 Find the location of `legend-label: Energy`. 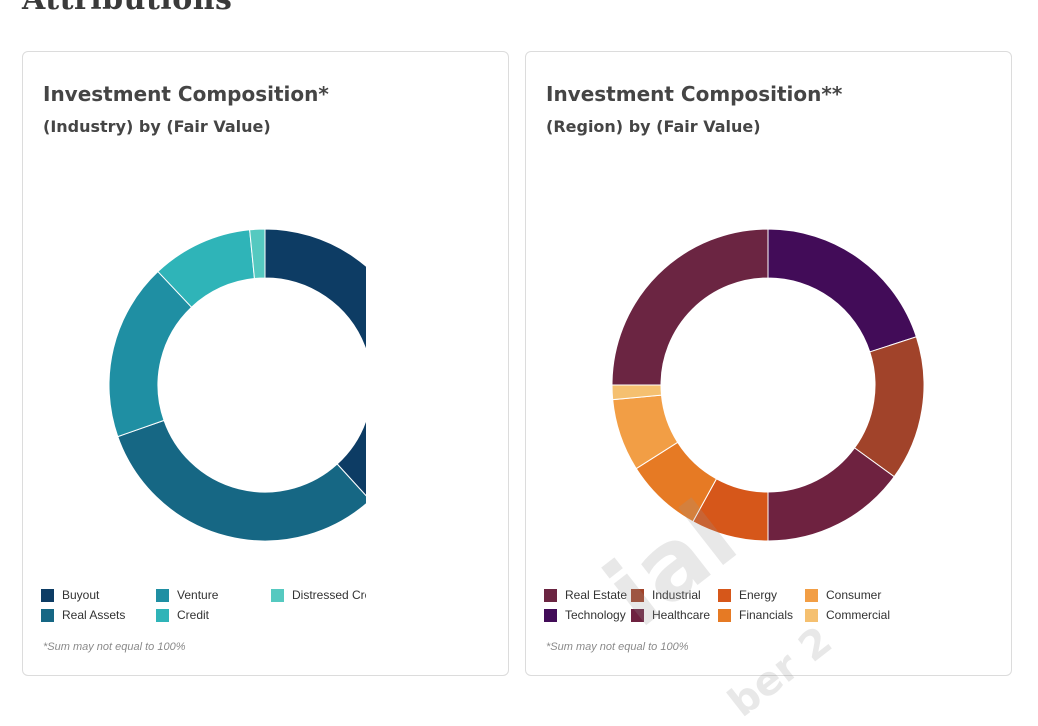

legend-label: Energy is located at coordinates (758, 595).